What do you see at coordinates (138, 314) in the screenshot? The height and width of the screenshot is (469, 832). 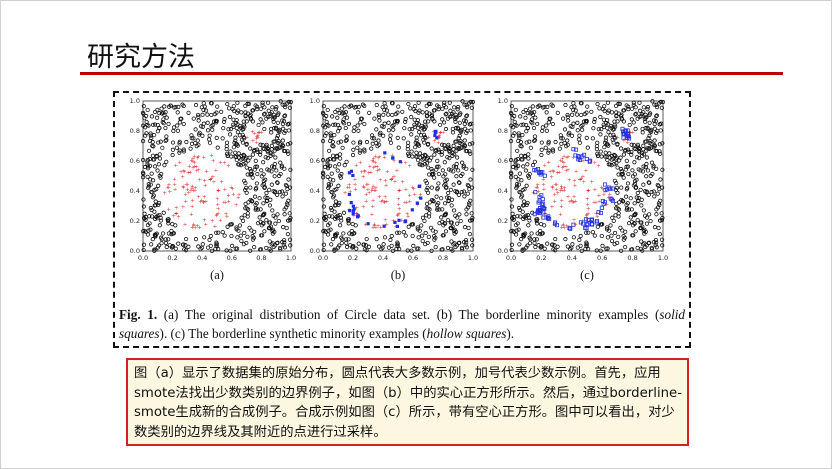 I see `caption-fig-label: Fig. 1.` at bounding box center [138, 314].